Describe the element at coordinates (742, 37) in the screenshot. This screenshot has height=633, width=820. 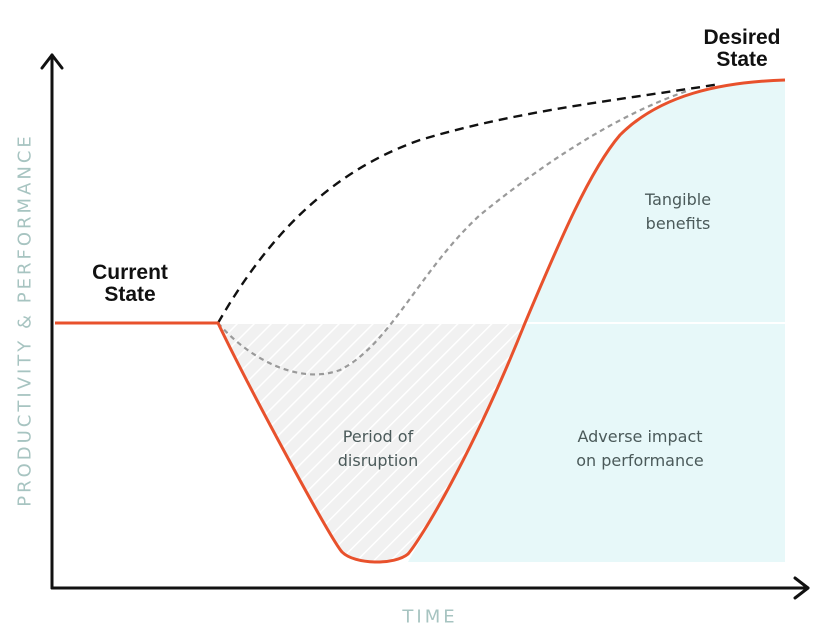
I see `desired-state-line-1: Desired` at that location.